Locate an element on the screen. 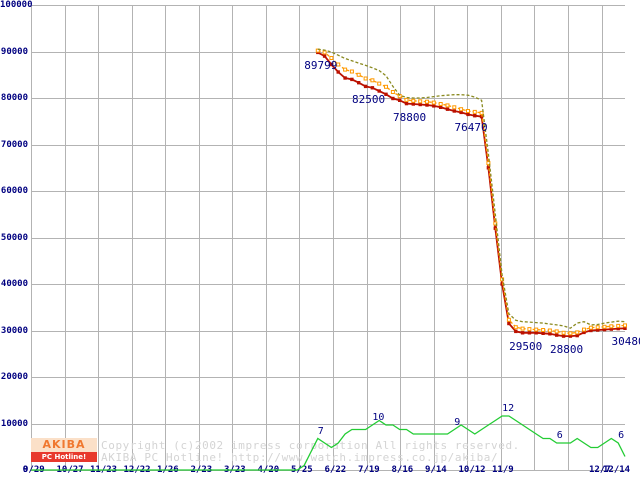 The image size is (640, 480). akiba-logo-top: AKIBA is located at coordinates (64, 444).